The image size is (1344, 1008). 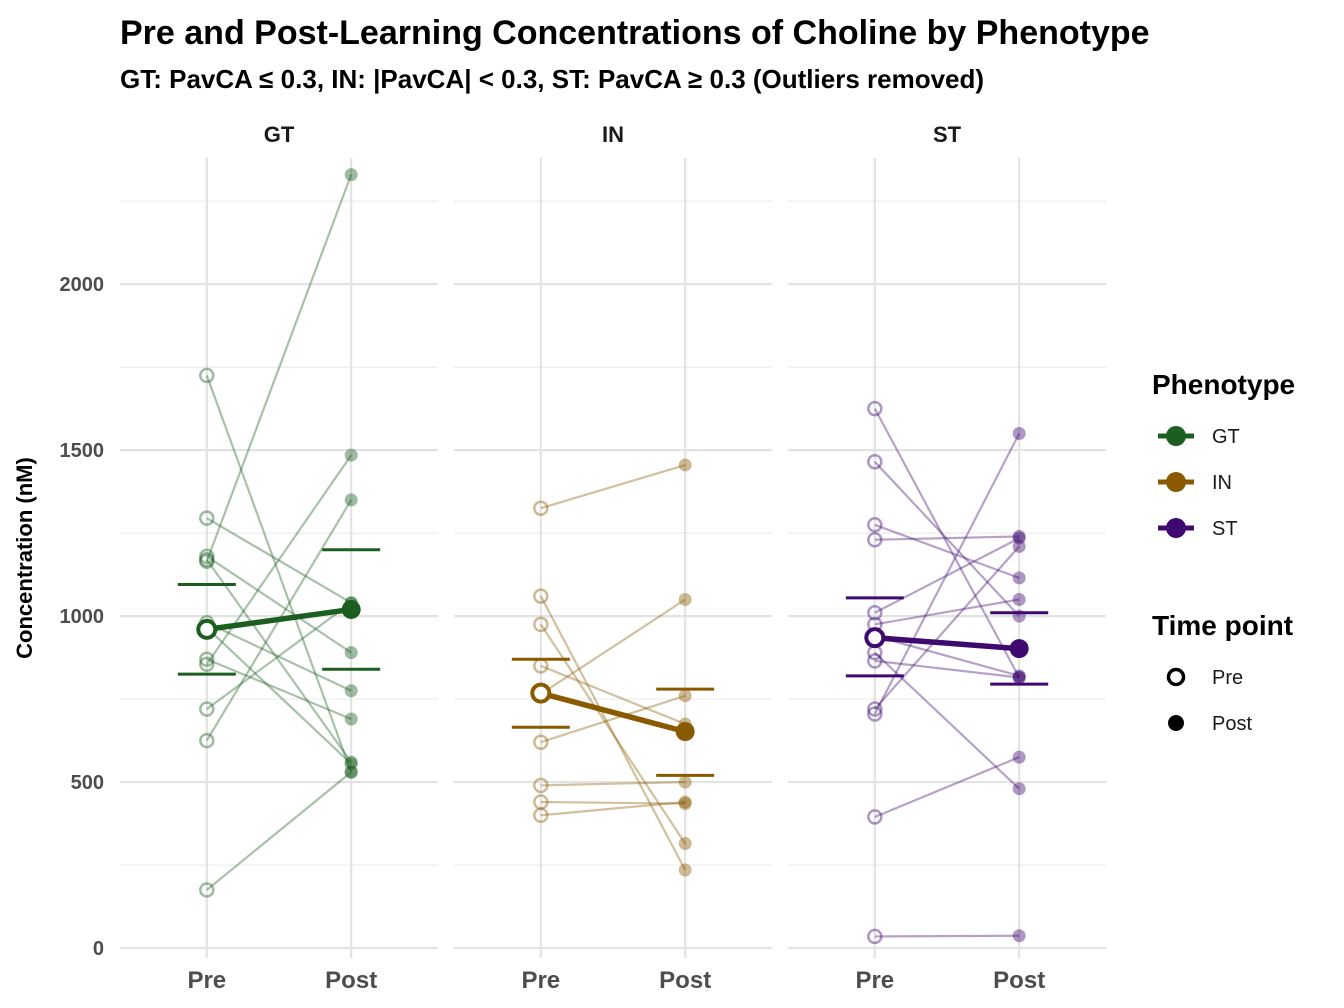 What do you see at coordinates (87, 783) in the screenshot?
I see `y-tick-label: 500` at bounding box center [87, 783].